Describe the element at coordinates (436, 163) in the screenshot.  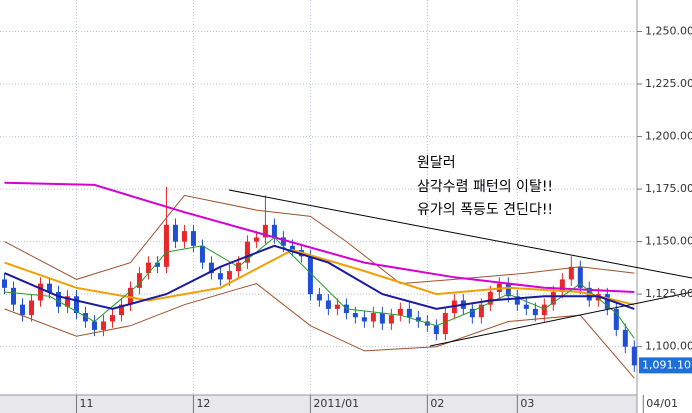
I see `annotation: 원달러` at that location.